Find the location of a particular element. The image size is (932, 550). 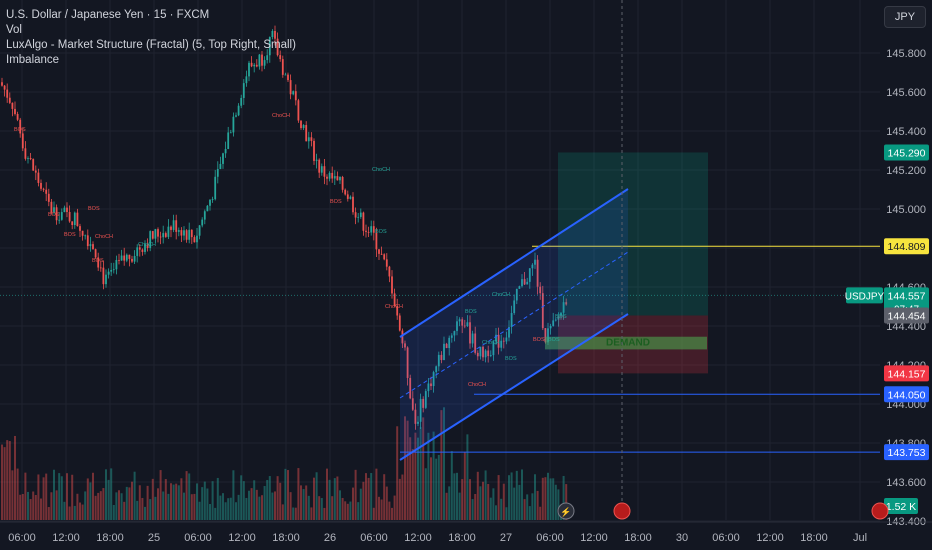

volume-badge is located at coordinates (901, 506).